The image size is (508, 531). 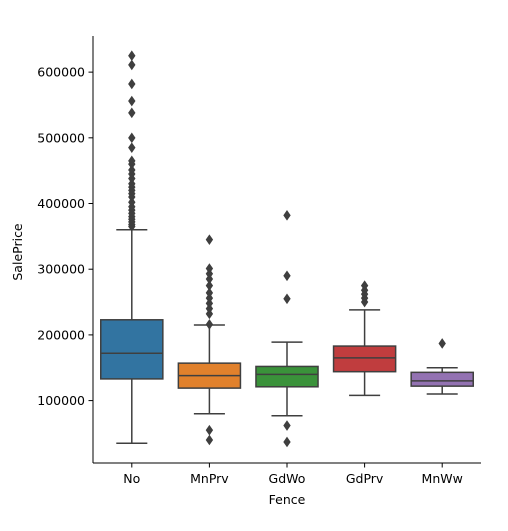 I want to click on x-tick-label: GdPrv, so click(x=365, y=478).